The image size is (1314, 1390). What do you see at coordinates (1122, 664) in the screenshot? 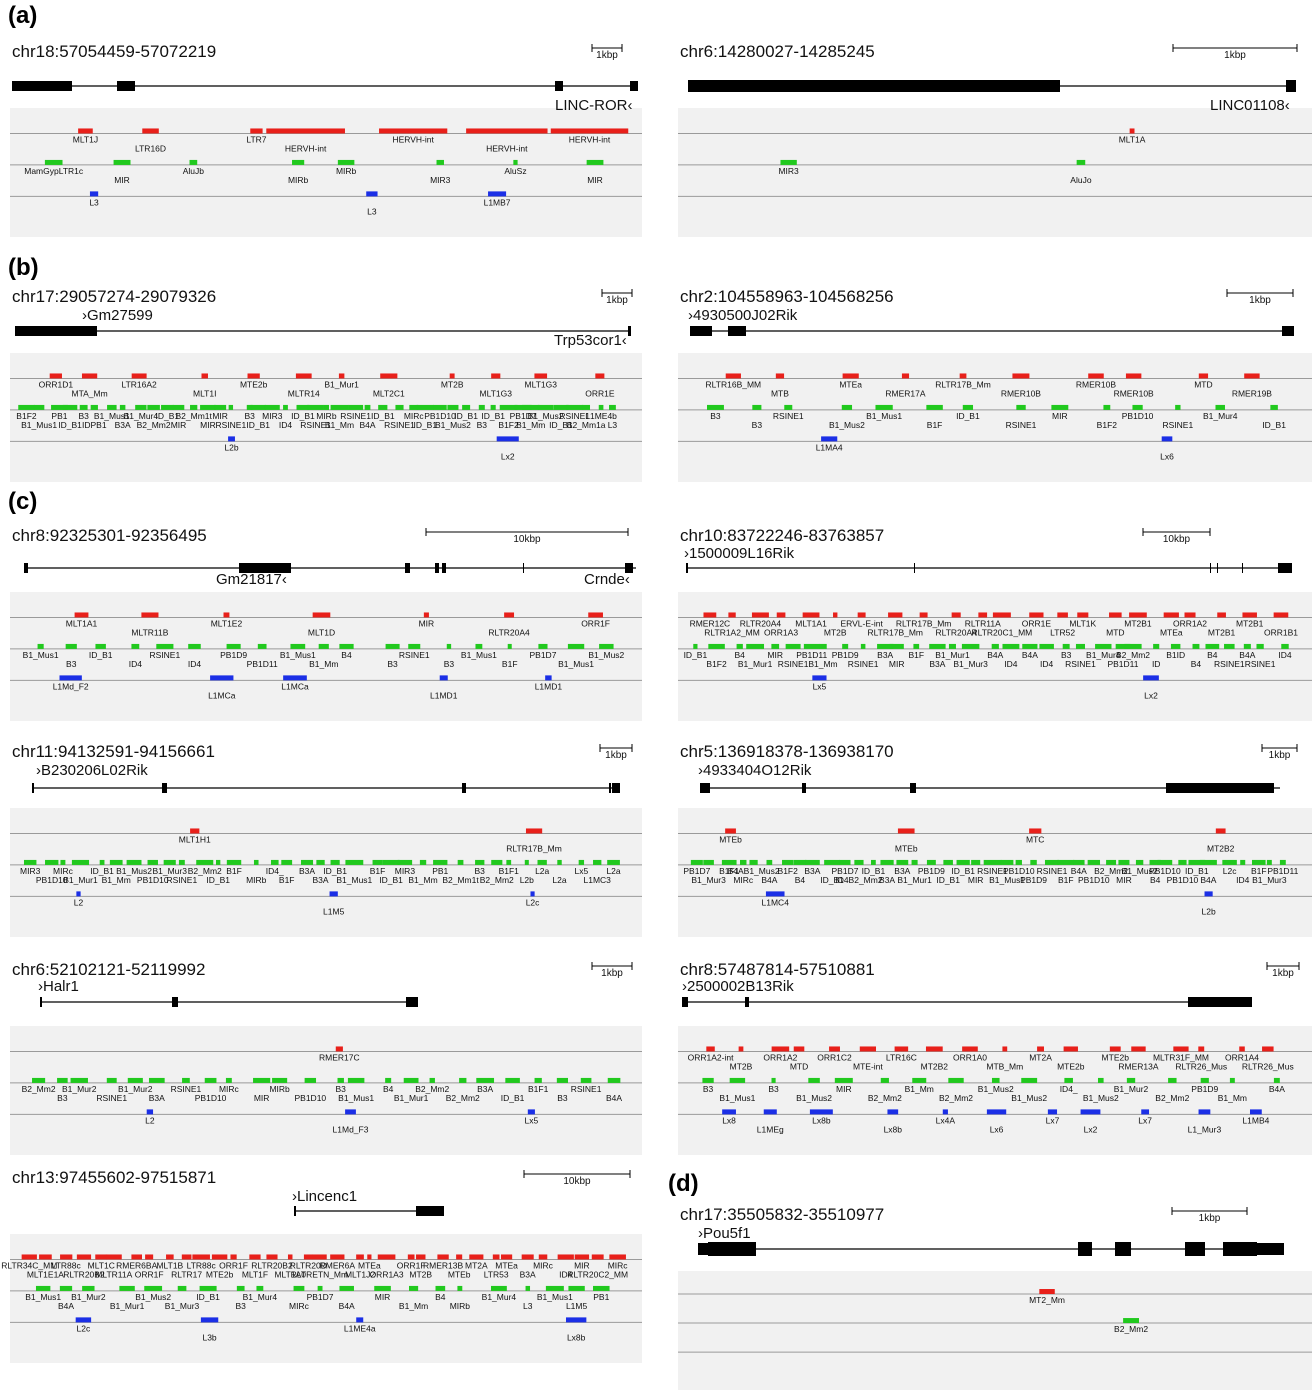
I see `repeat-label: PB1D11` at bounding box center [1122, 664].